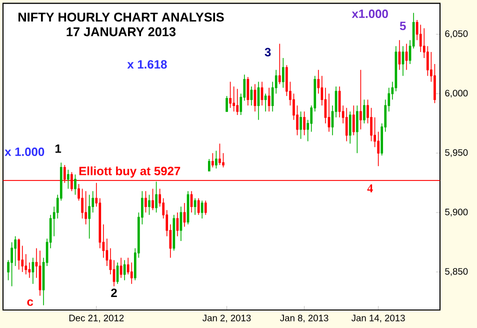  I want to click on text: NIFTY HOURLY CHART ANALYSIS, so click(121, 17).